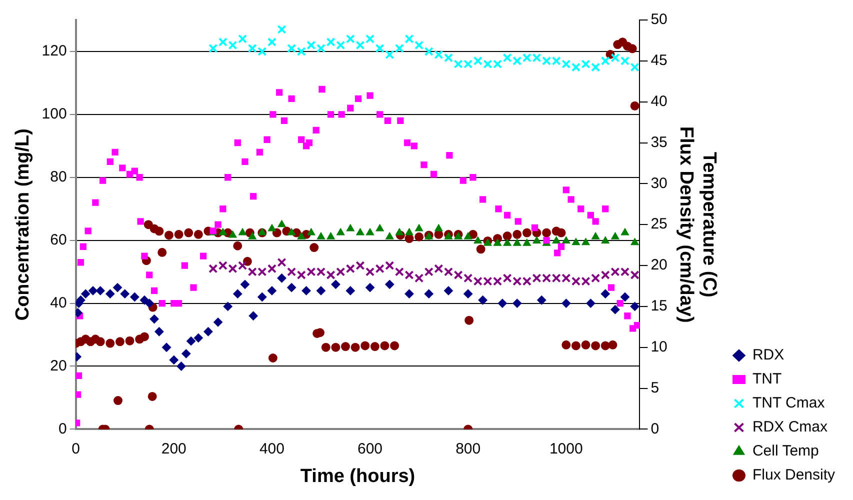  I want to click on x-tick-label: 0, so click(76, 449).